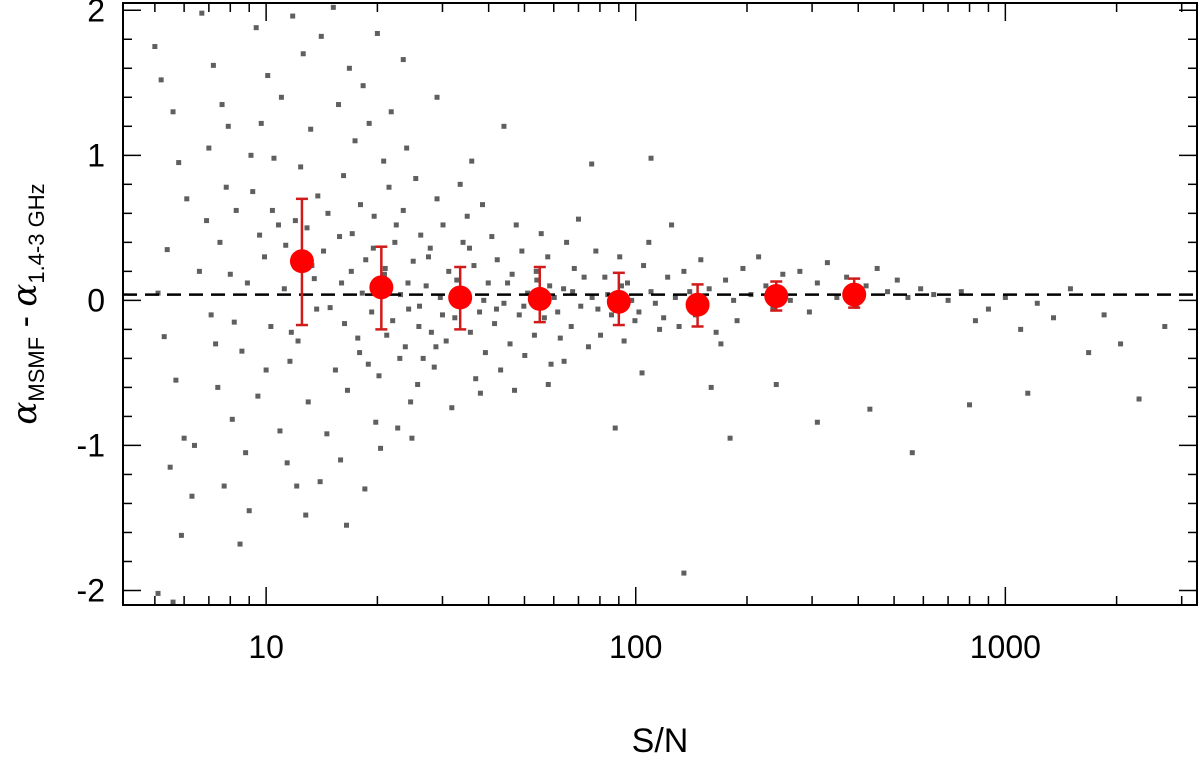  I want to click on y-axis-alpha-1: α, so click(25, 413).